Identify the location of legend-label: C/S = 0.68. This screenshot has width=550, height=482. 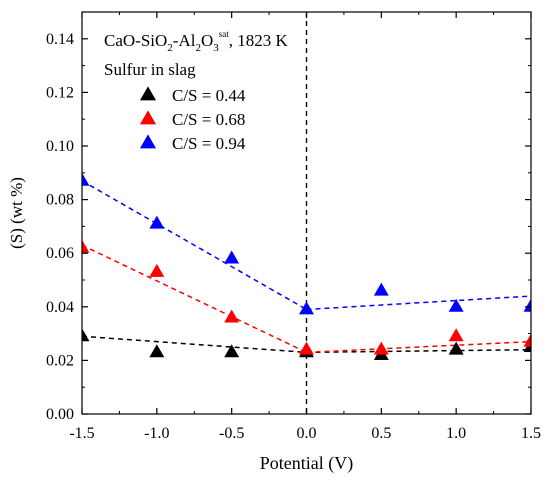
(208, 119).